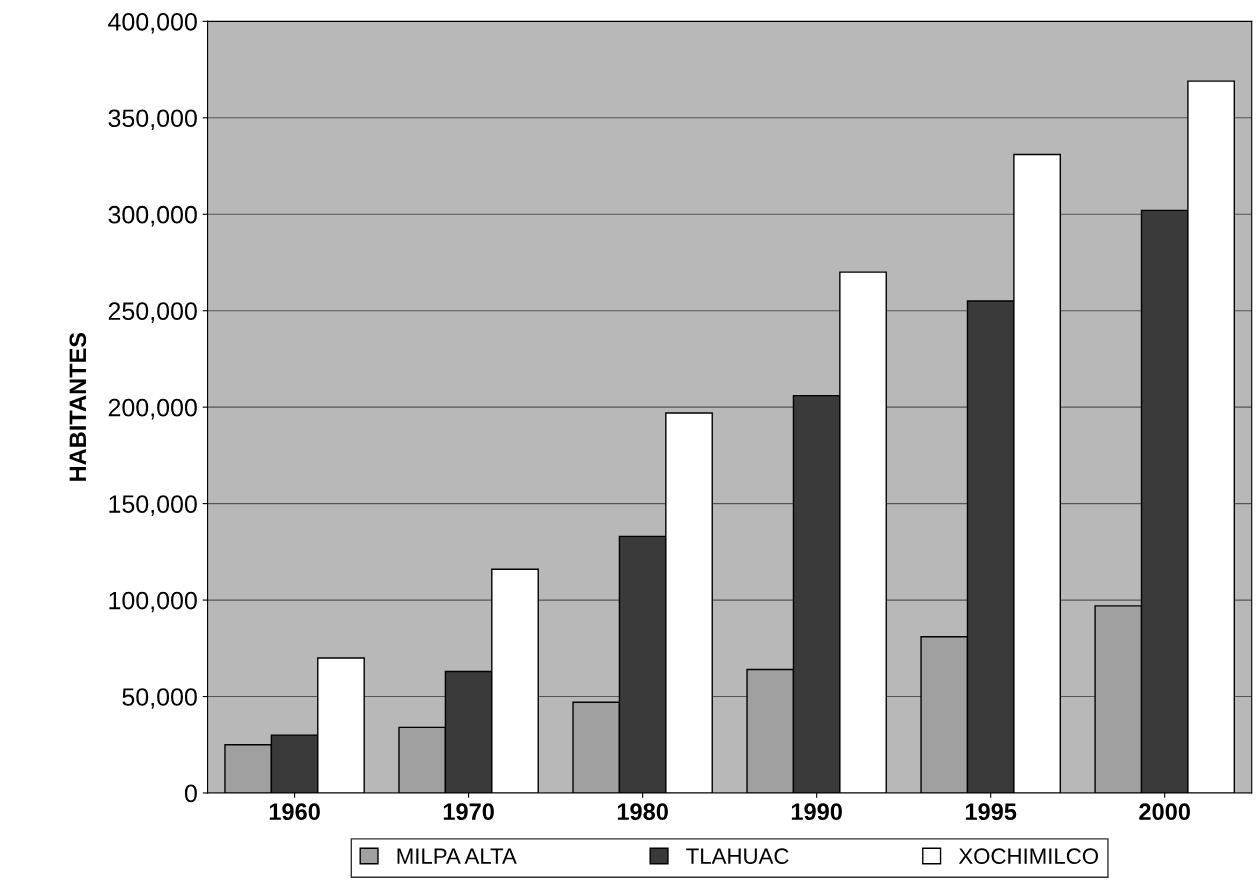 Image resolution: width=1258 pixels, height=889 pixels. What do you see at coordinates (152, 409) in the screenshot?
I see `y-tick-label: 200,000` at bounding box center [152, 409].